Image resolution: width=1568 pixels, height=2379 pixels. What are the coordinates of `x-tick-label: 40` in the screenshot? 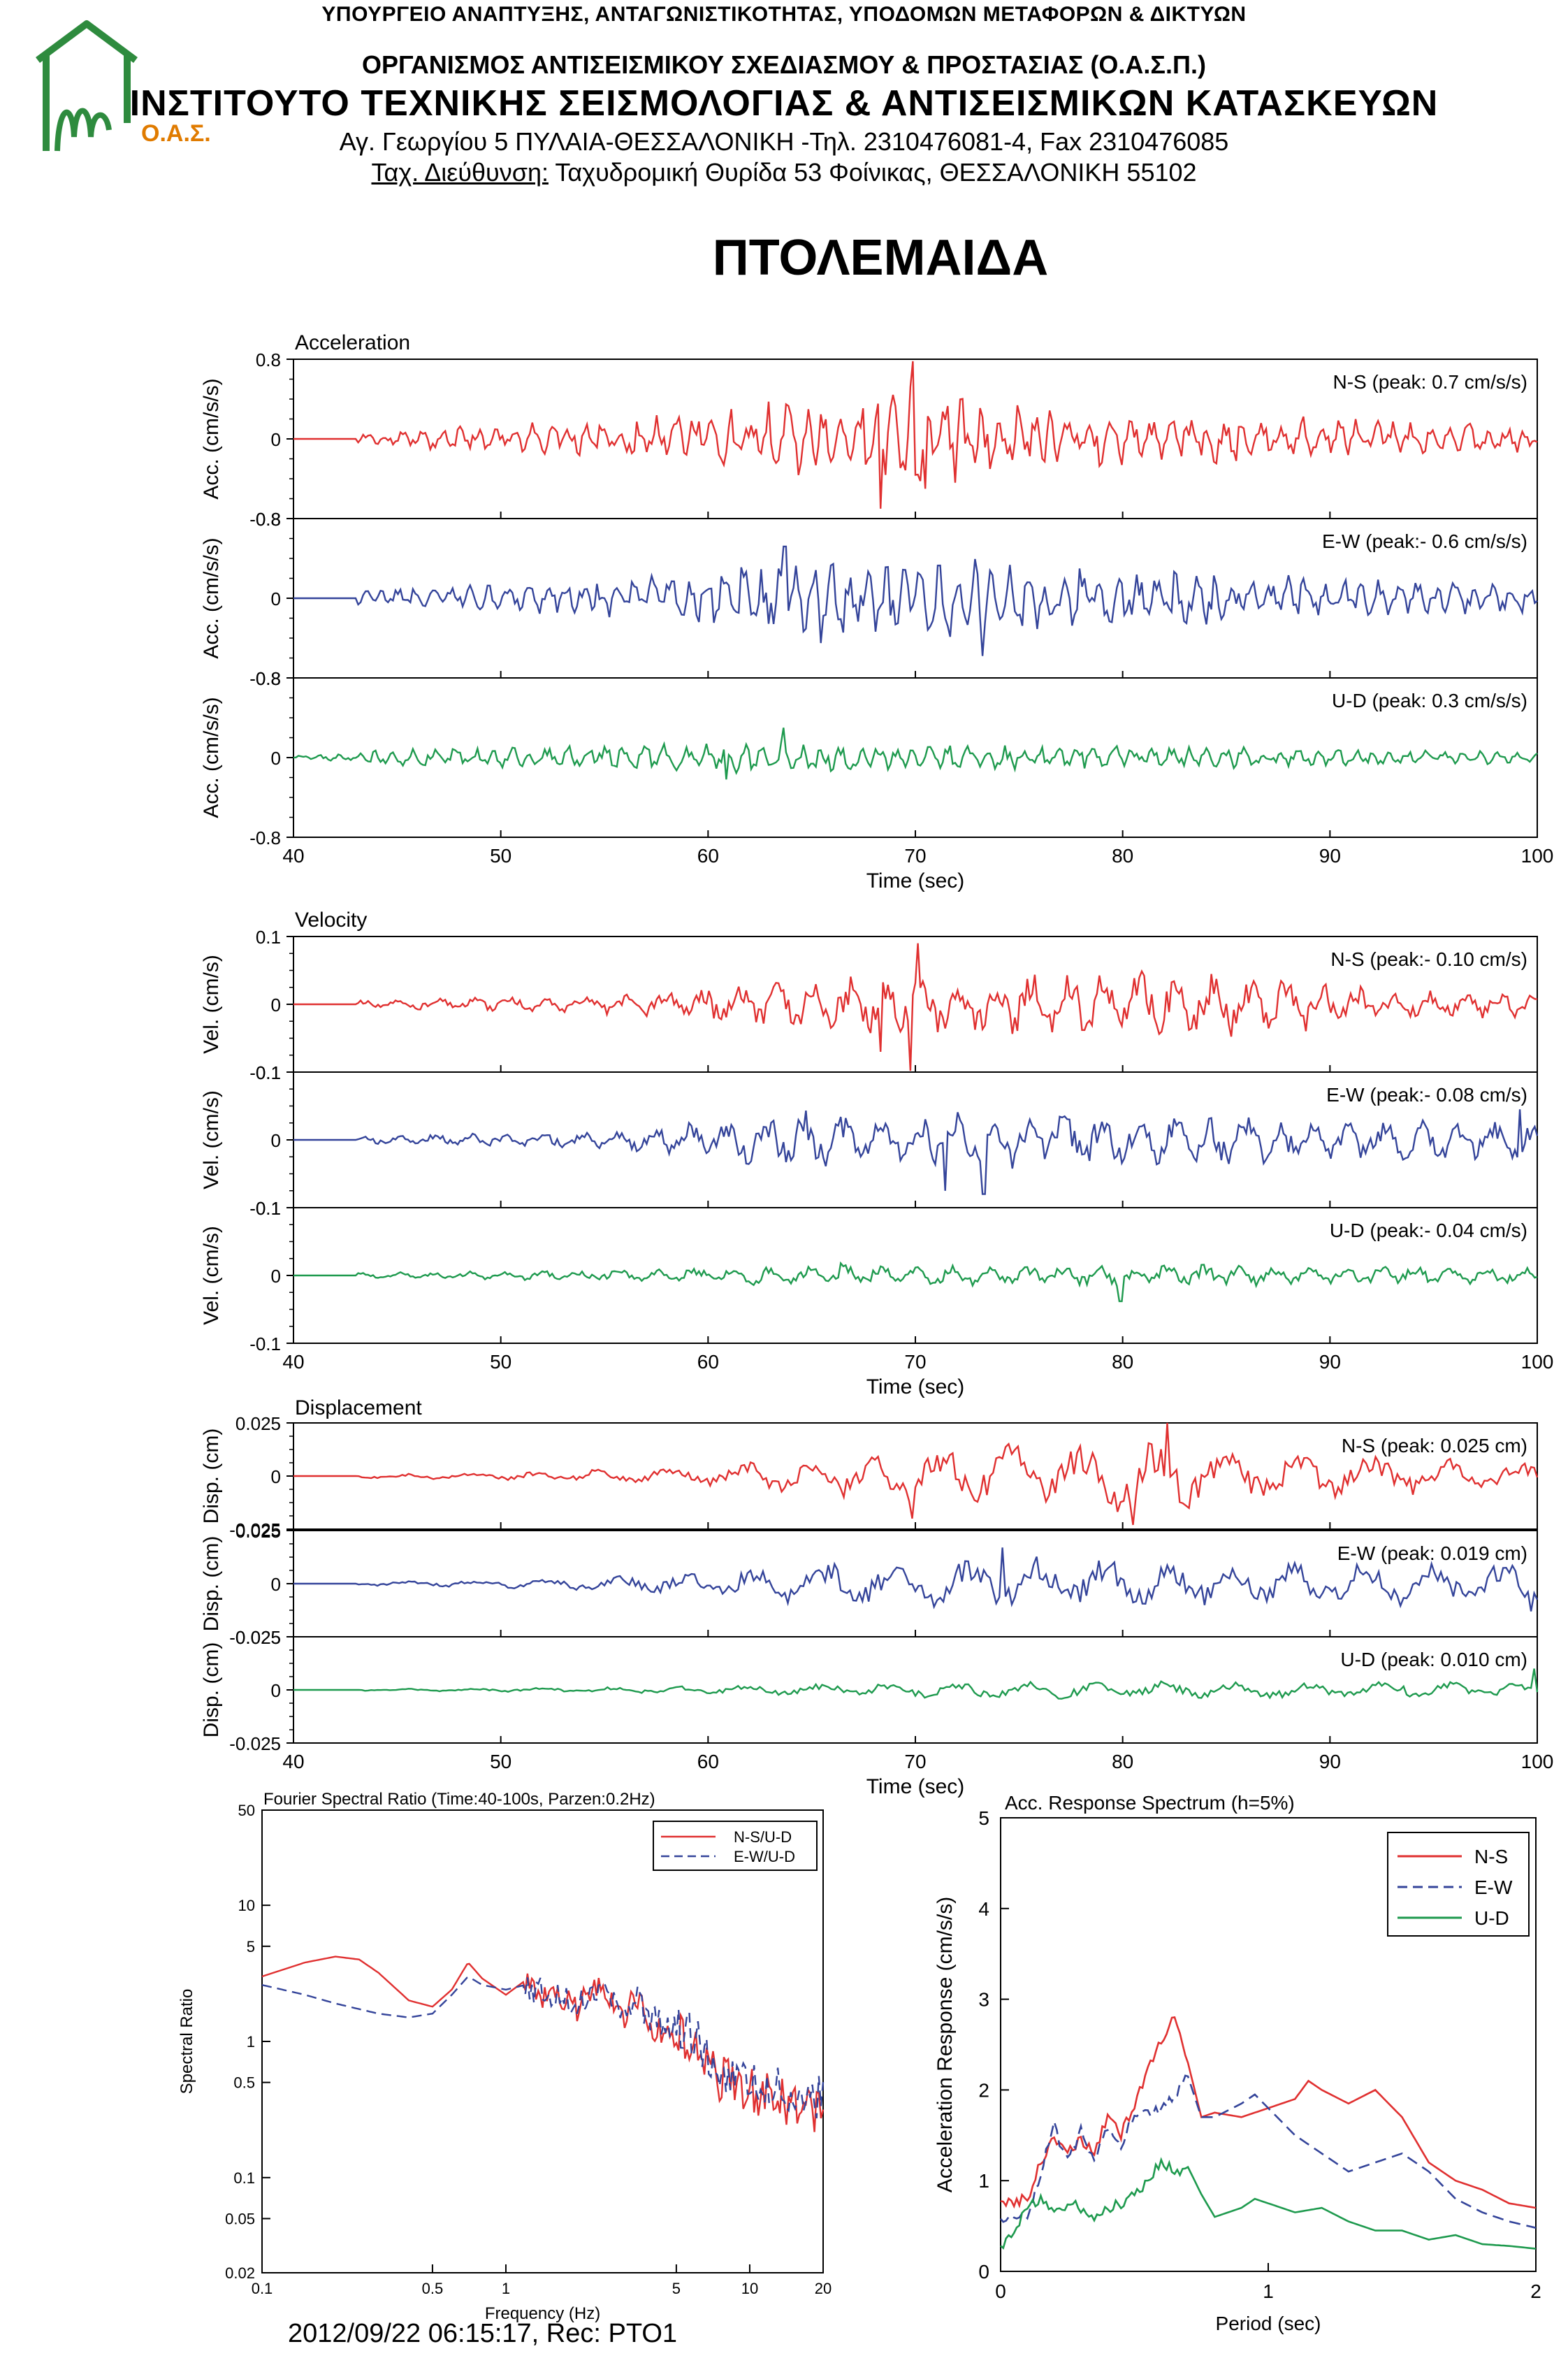 It's located at (293, 1362).